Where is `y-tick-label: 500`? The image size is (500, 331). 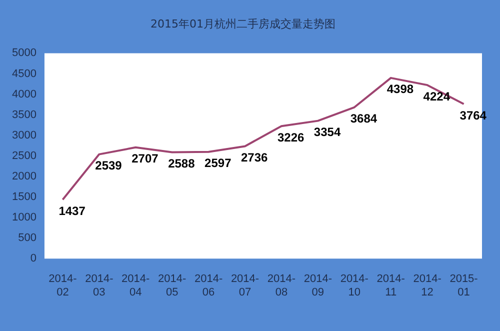
y-tick-label: 500 is located at coordinates (27, 238).